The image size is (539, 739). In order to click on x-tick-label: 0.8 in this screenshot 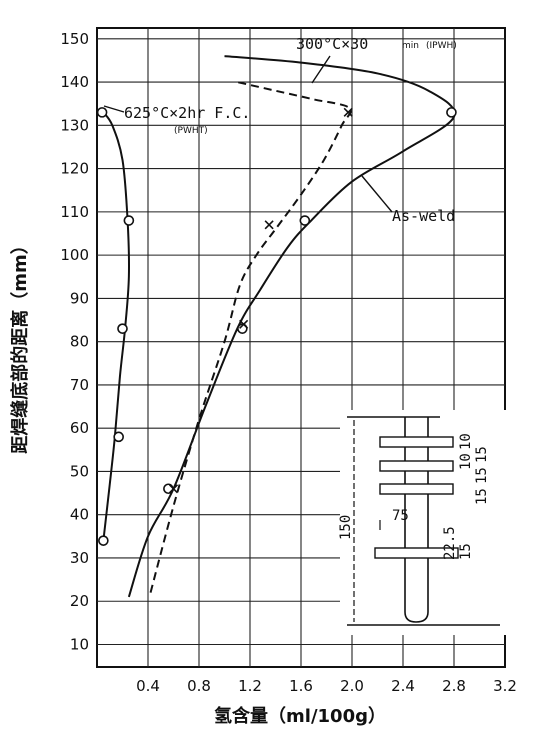, I will do `click(199, 686)`.